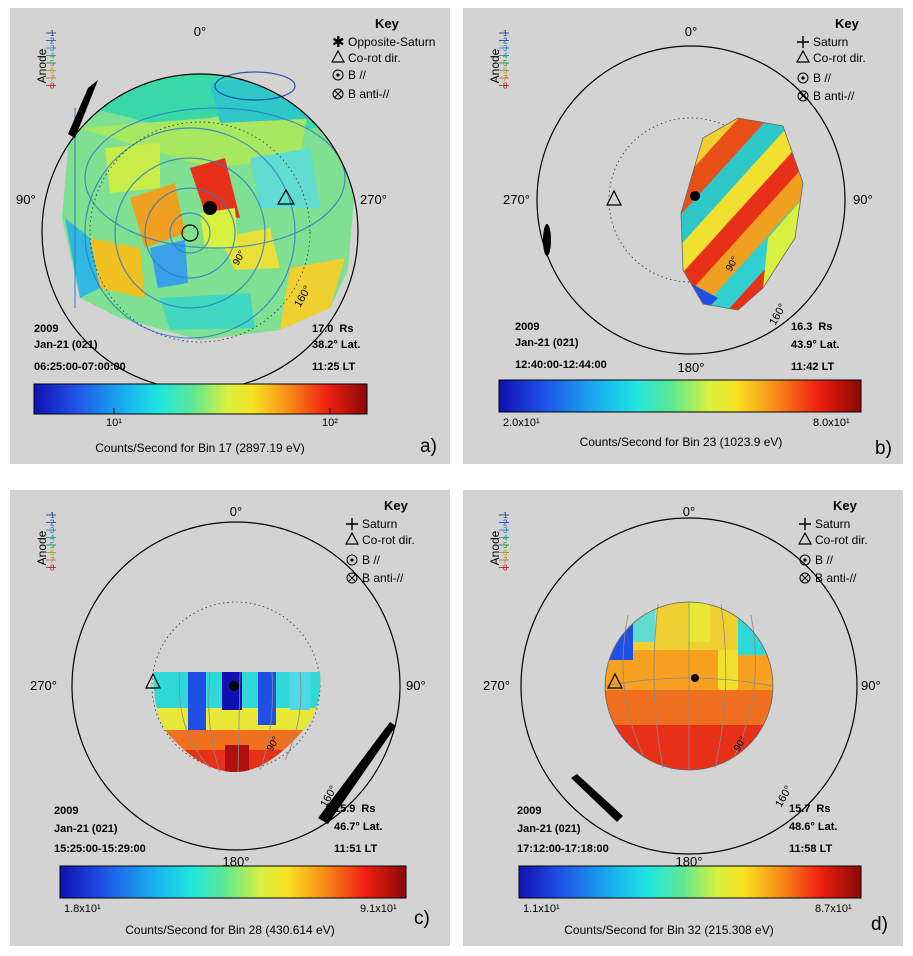 The image size is (913, 956). What do you see at coordinates (355, 849) in the screenshot?
I see `info-local-time: 11:51 LT` at bounding box center [355, 849].